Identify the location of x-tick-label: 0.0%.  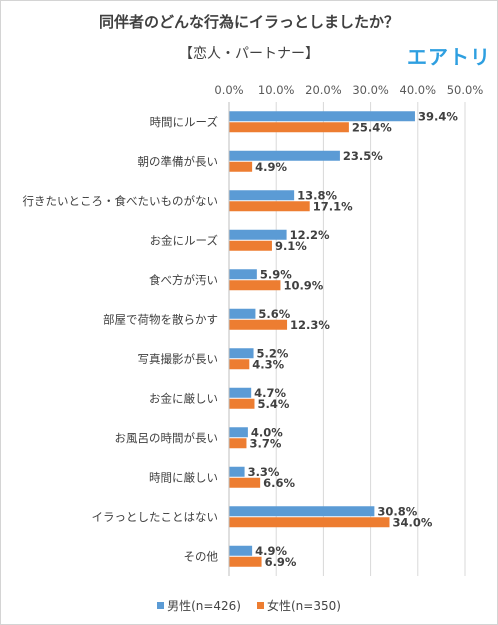
(228, 90).